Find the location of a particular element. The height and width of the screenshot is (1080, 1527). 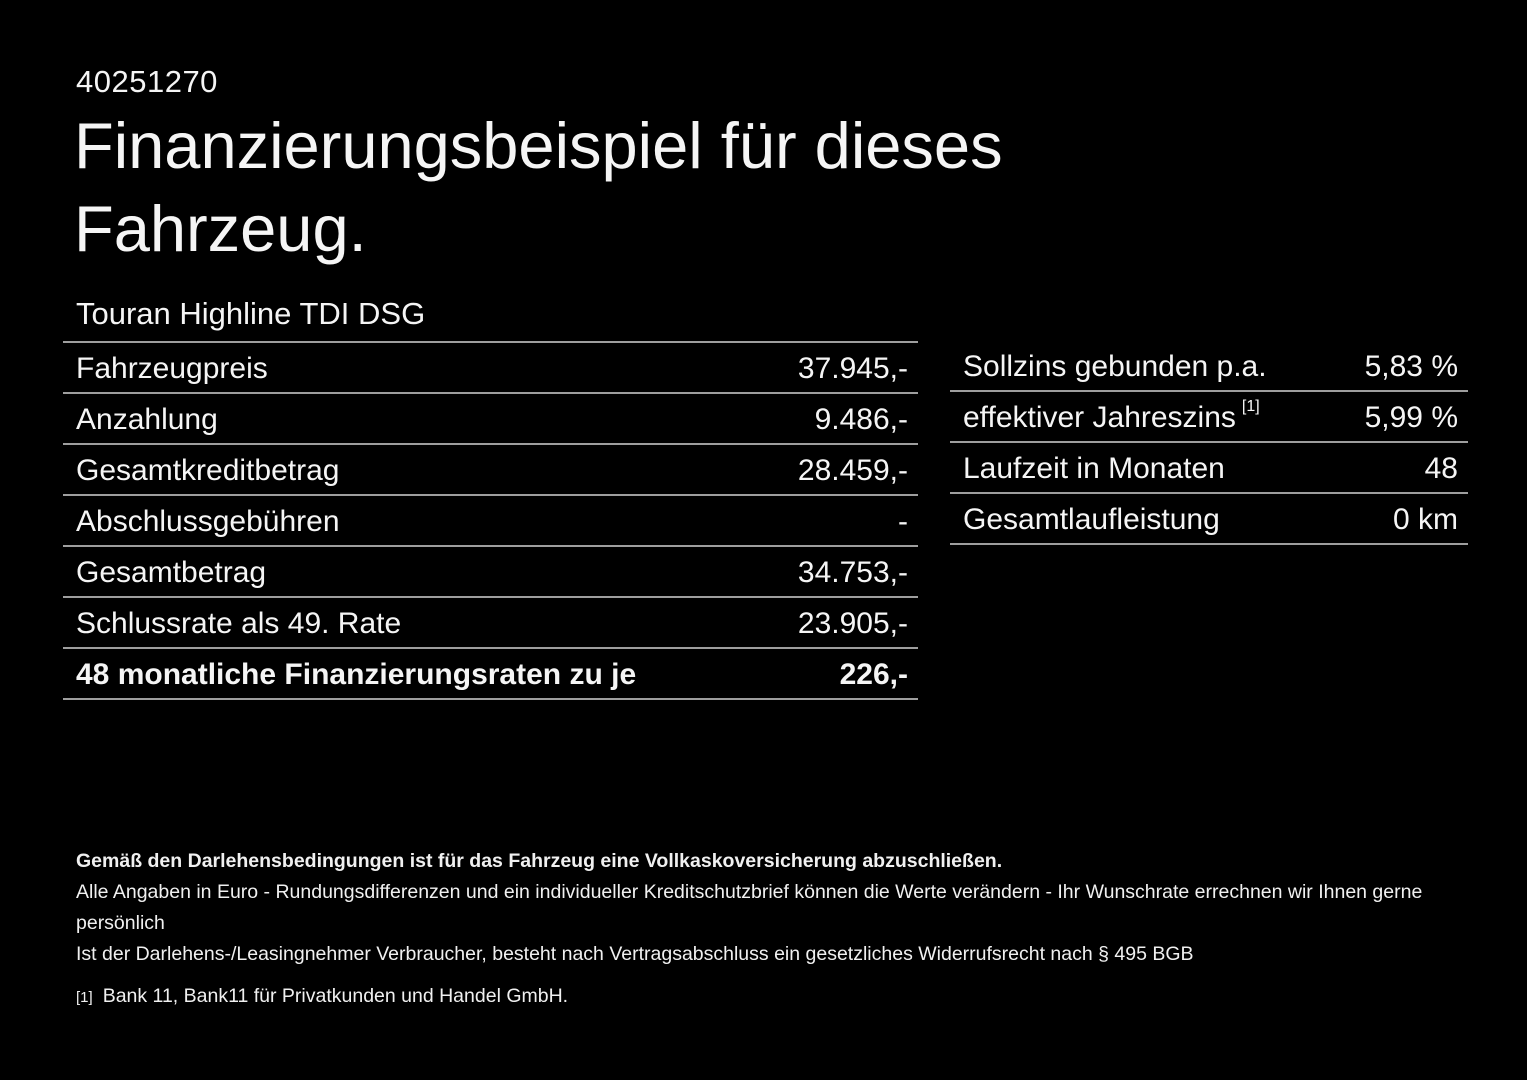

row-label: 48 monatliche Finanzierungsraten zu je is located at coordinates (356, 674).